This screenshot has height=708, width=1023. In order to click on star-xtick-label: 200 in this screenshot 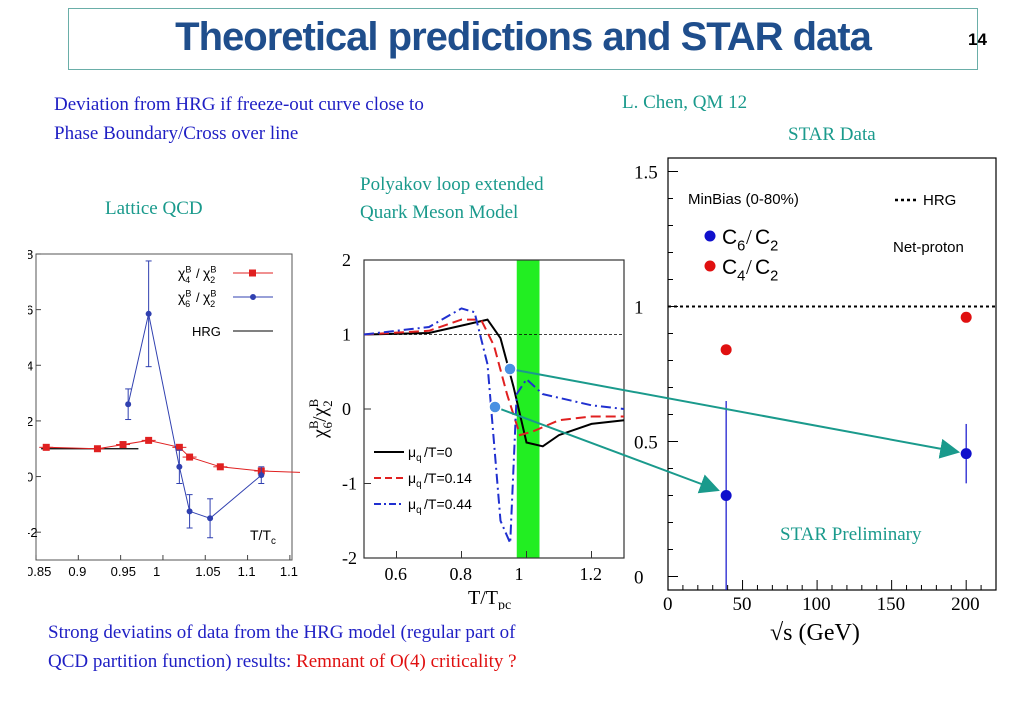, I will do `click(965, 604)`.